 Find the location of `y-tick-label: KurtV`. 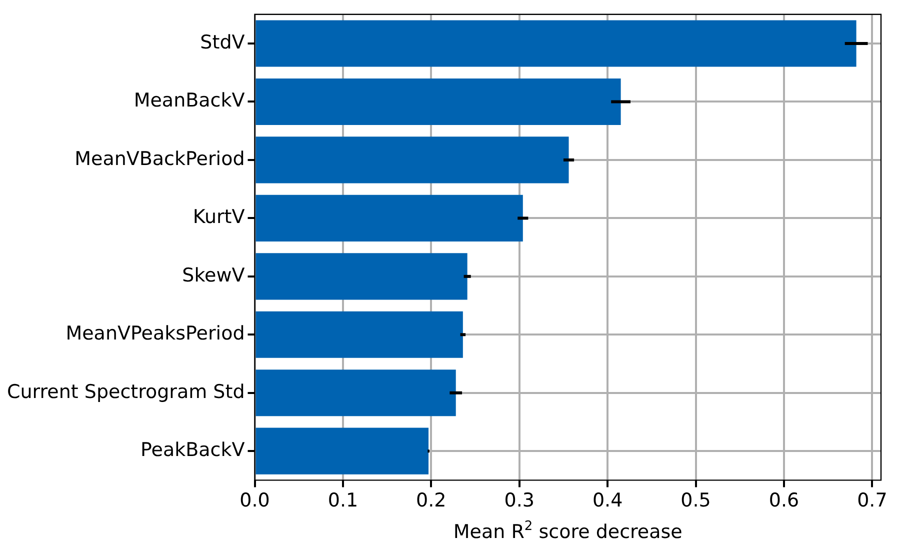

y-tick-label: KurtV is located at coordinates (218, 217).